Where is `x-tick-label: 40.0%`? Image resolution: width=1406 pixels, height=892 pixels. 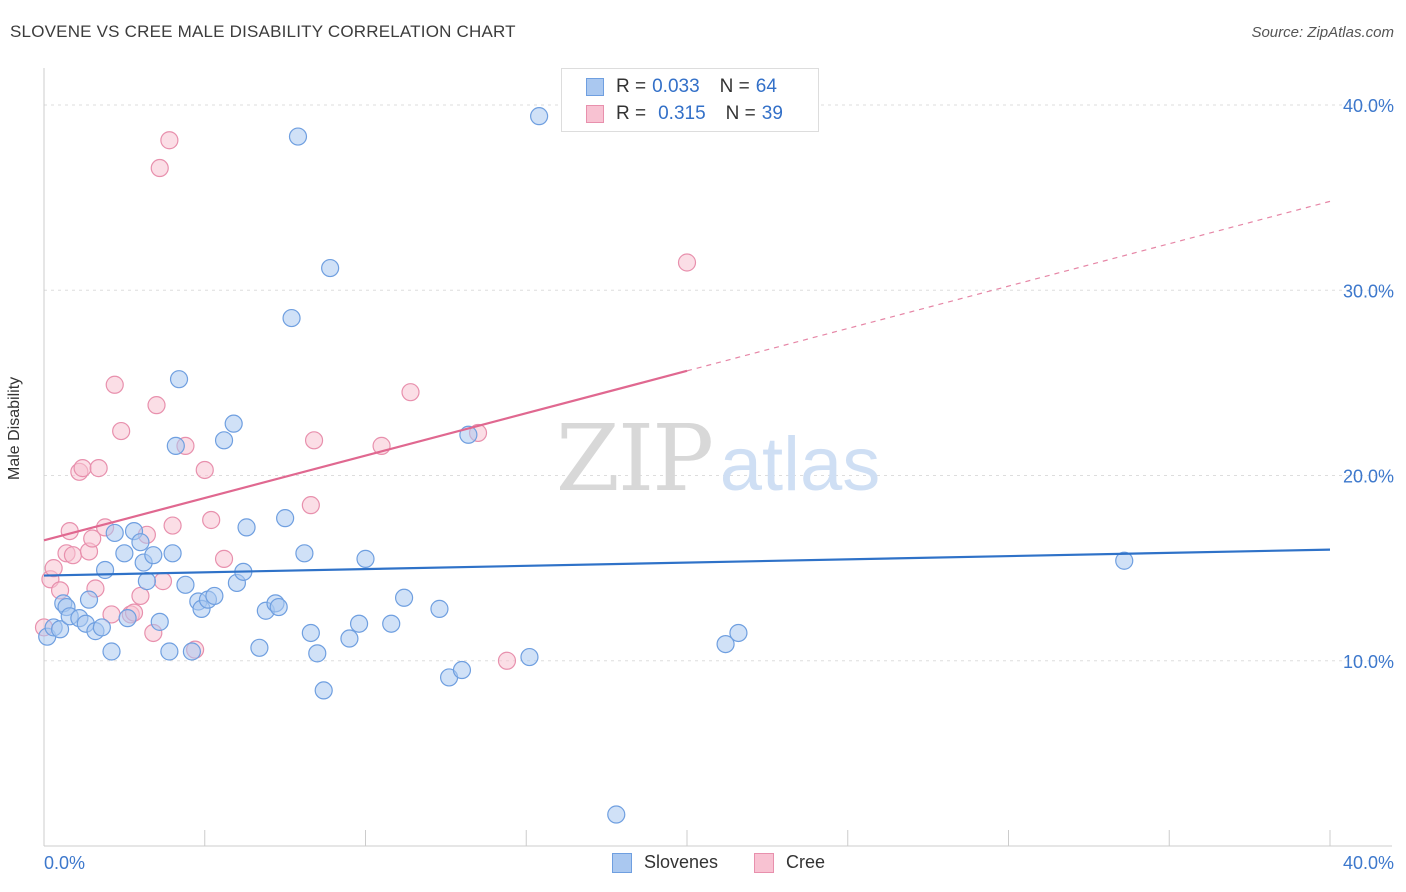
x-tick-label: 40.0% is located at coordinates (1368, 863).